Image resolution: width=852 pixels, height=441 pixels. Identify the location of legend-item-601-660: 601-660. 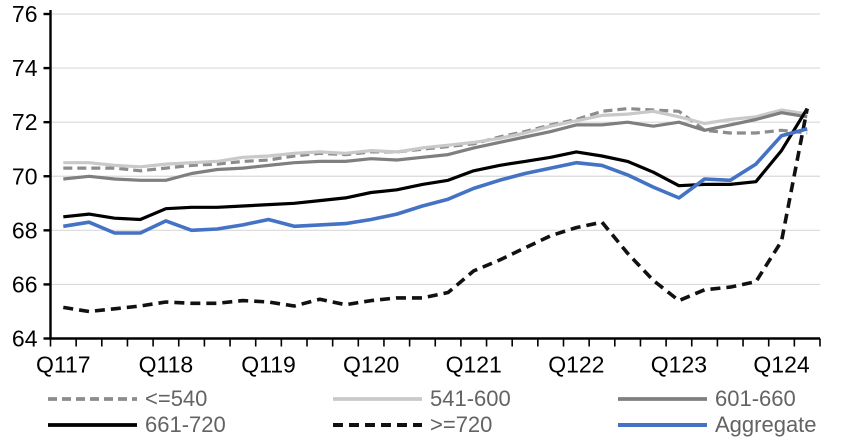
(707, 399).